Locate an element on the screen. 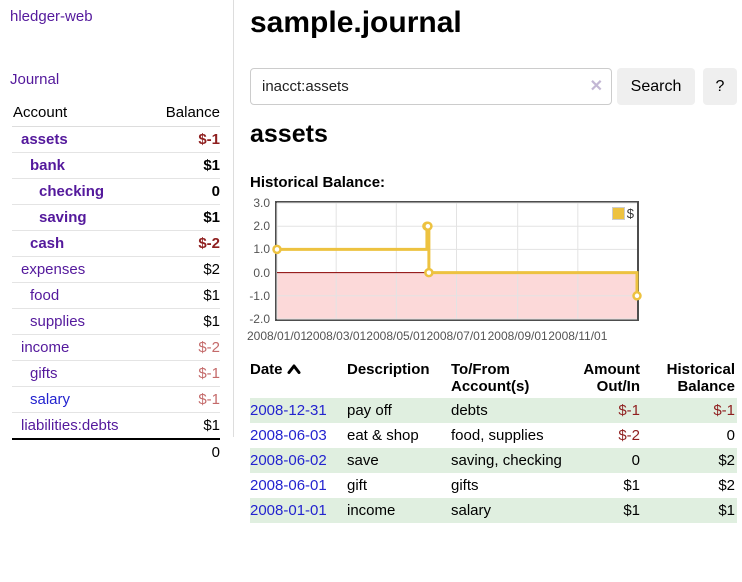 The width and height of the screenshot is (742, 582). account-link: assets is located at coordinates (44, 139).